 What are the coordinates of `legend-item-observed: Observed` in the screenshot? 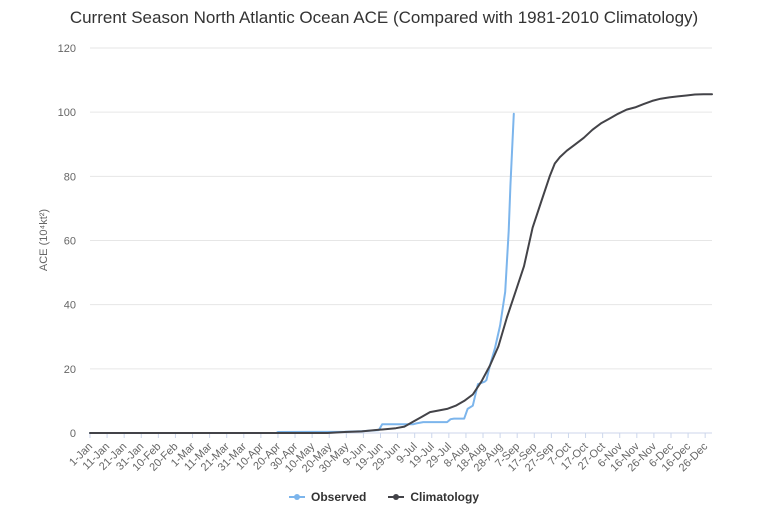 It's located at (327, 497).